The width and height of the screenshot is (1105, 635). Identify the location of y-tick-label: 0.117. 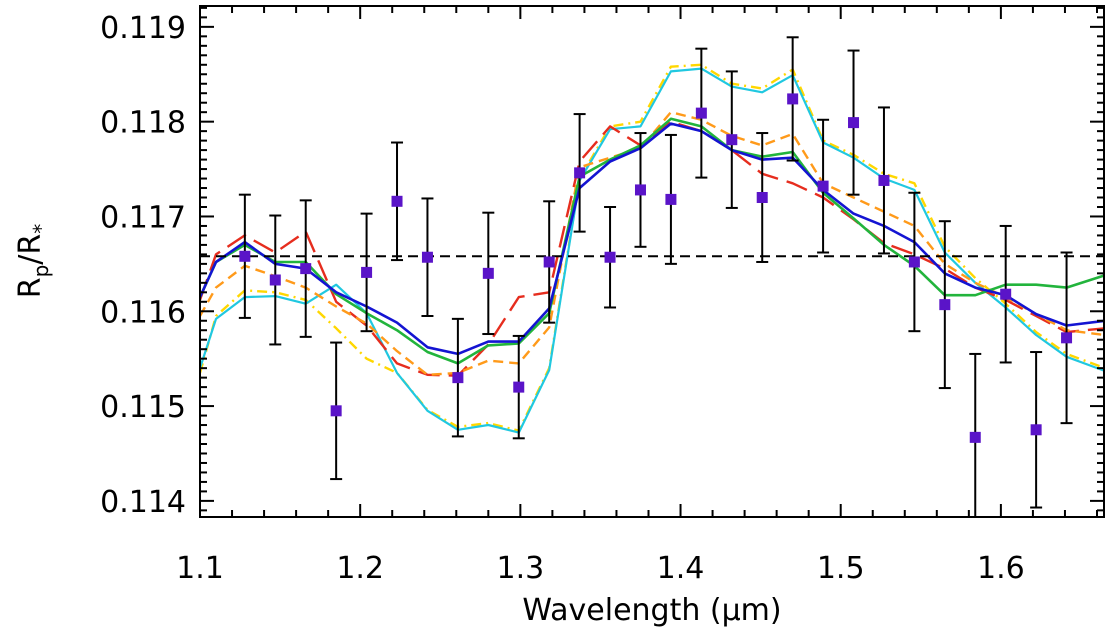
(143, 217).